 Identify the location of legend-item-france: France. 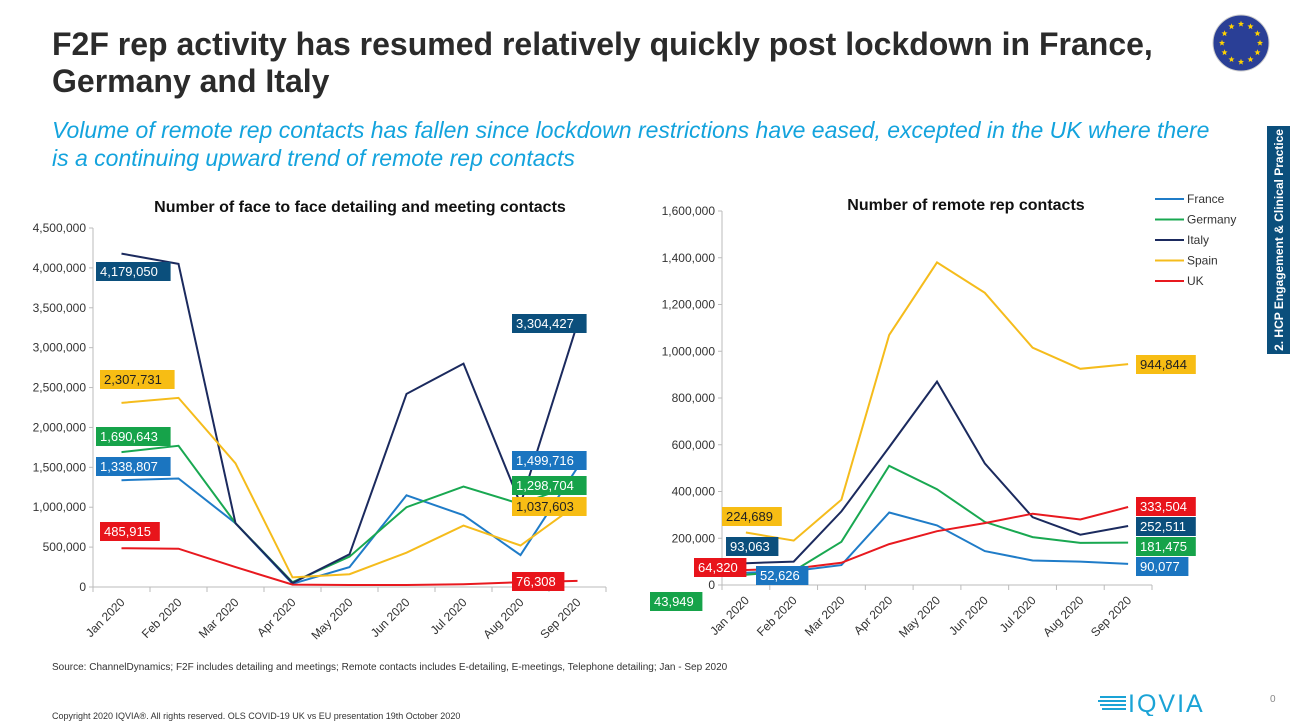
(1190, 199).